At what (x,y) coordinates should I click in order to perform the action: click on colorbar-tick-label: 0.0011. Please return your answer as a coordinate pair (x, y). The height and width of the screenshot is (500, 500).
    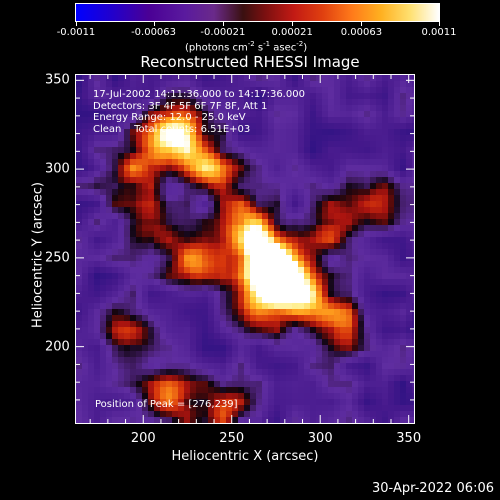
    Looking at the image, I should click on (439, 32).